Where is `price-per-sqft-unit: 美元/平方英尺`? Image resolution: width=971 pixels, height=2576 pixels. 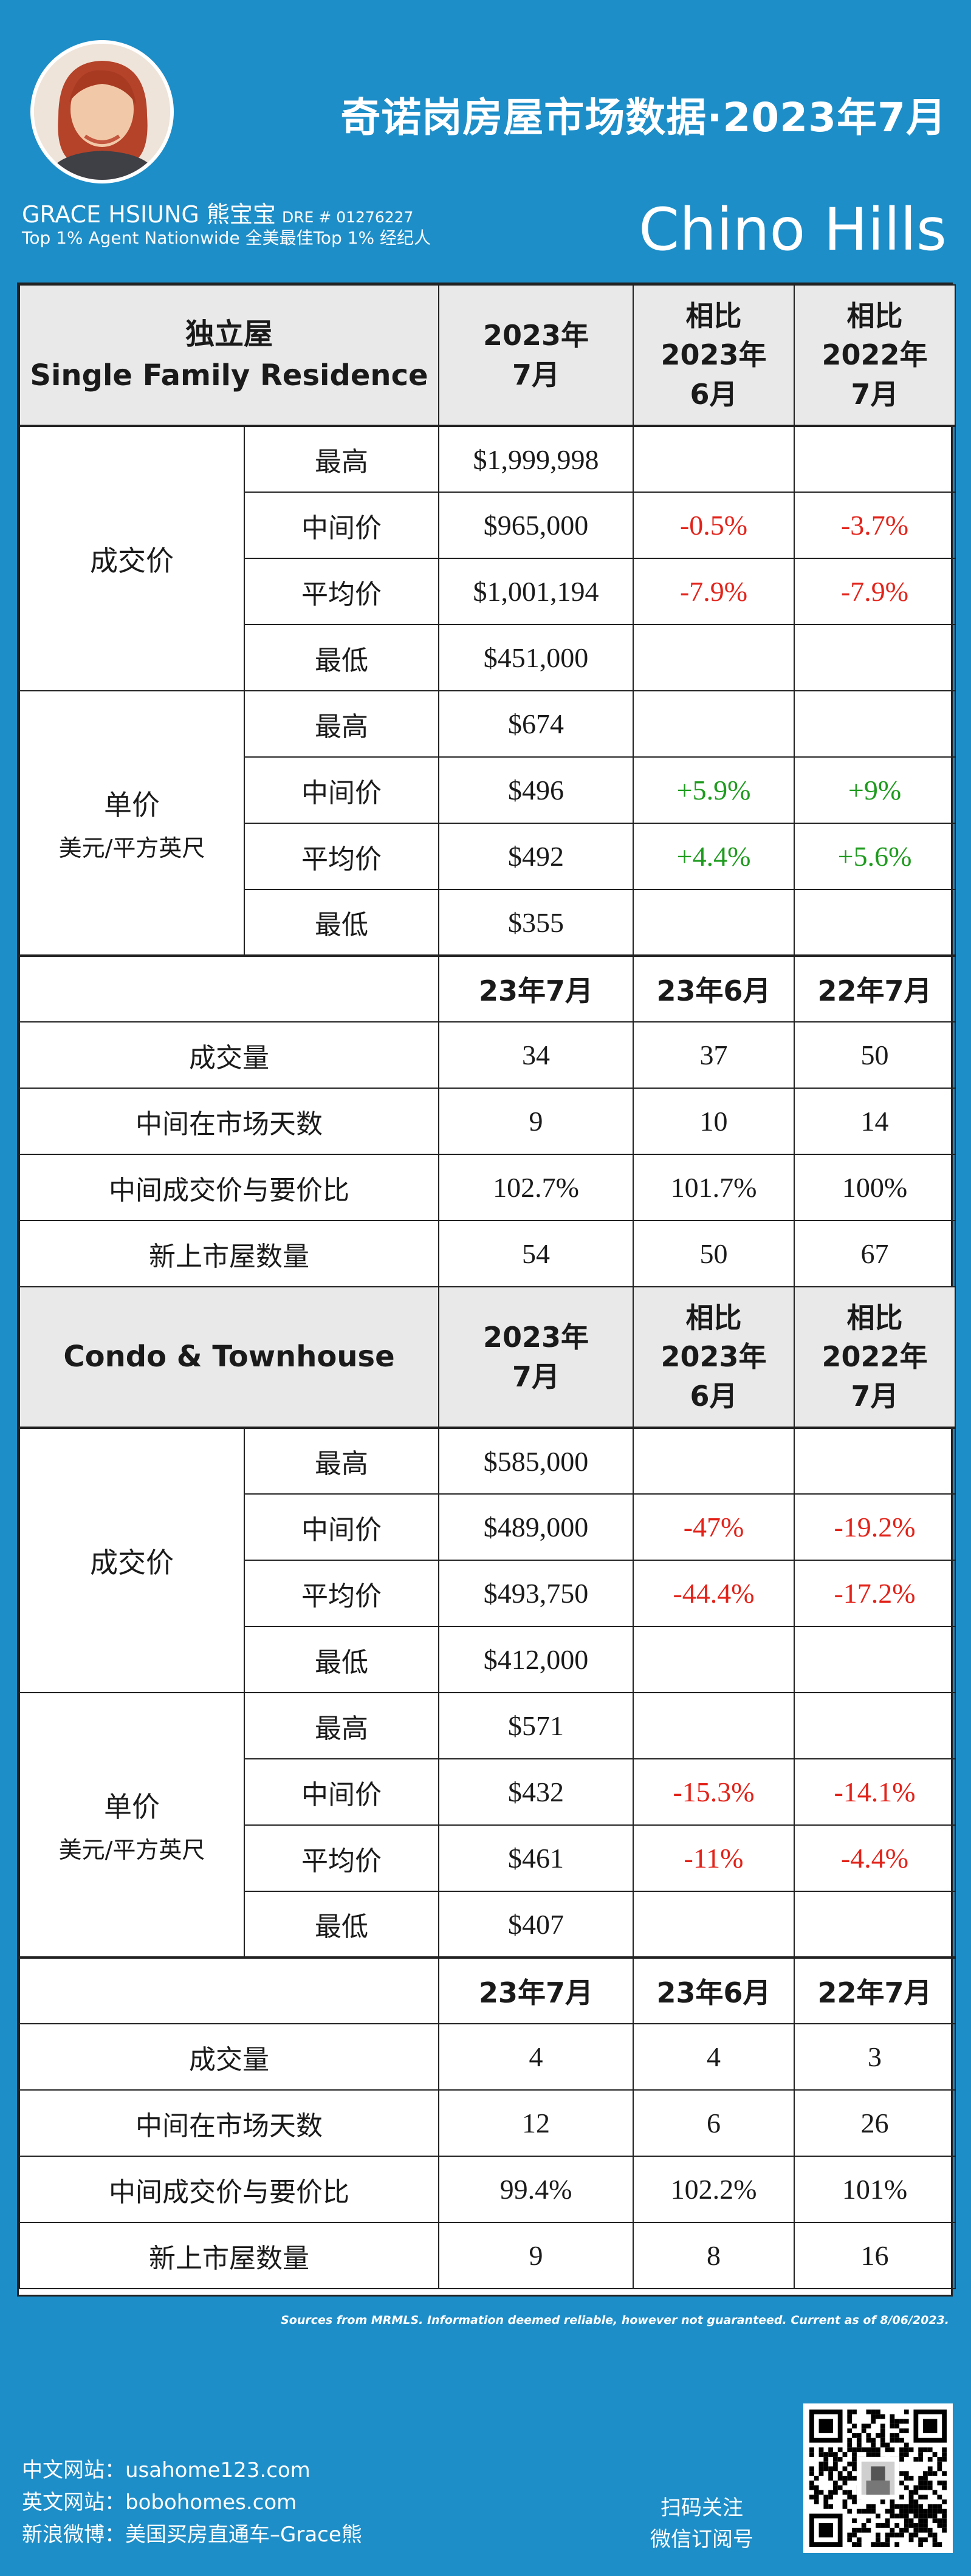
price-per-sqft-unit: 美元/平方英尺 is located at coordinates (131, 1850).